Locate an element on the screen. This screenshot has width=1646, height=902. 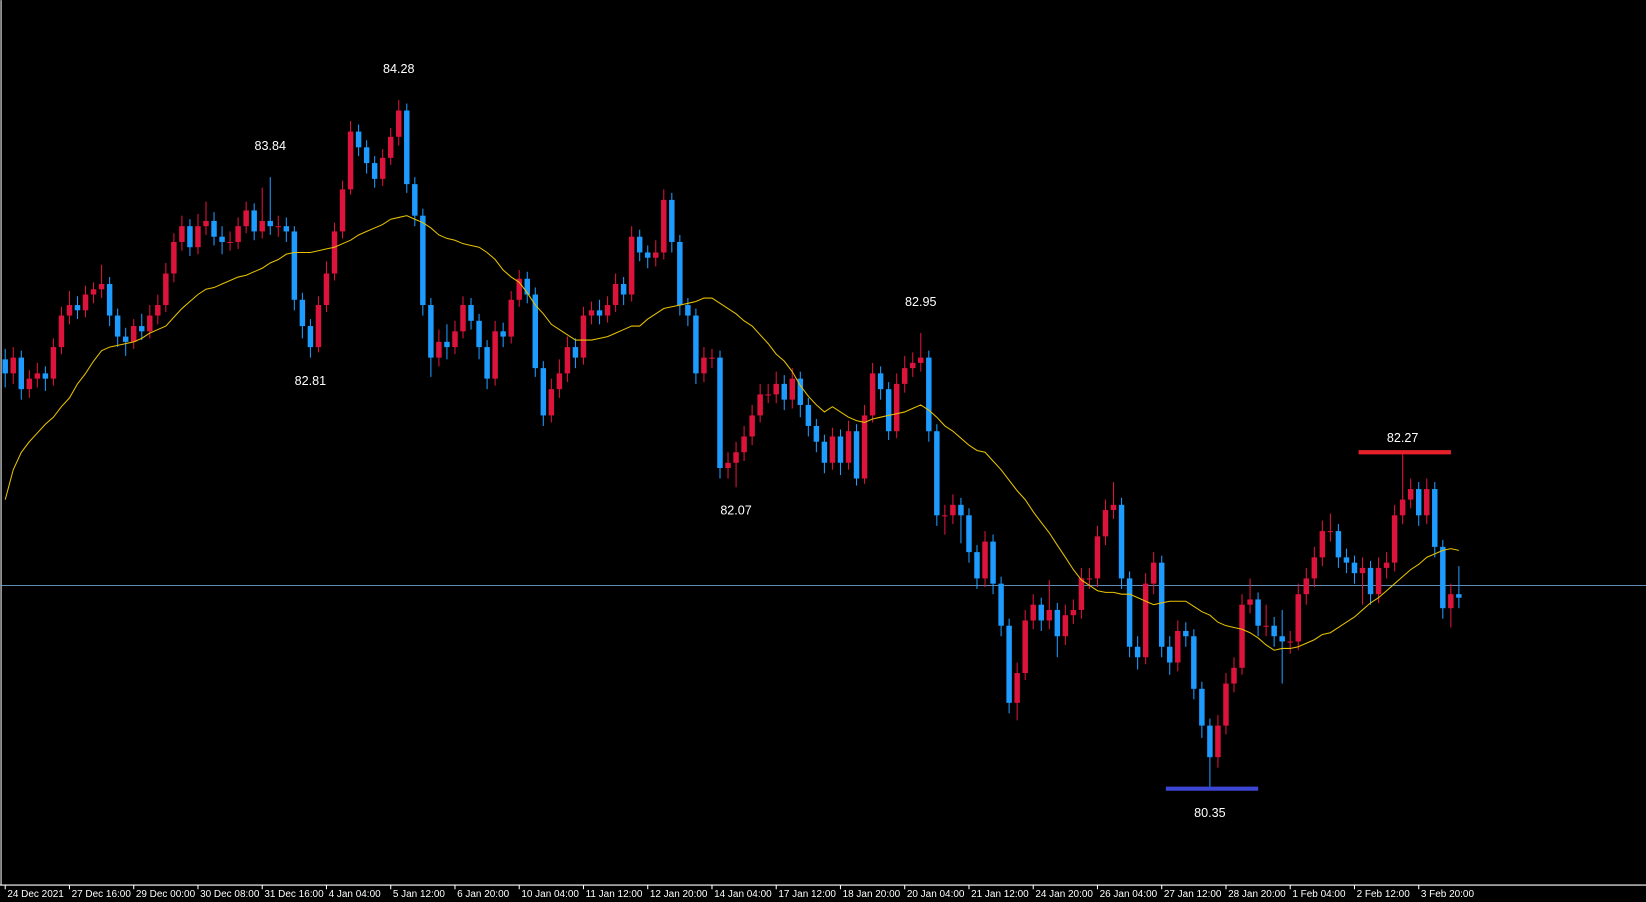
price-annotation: 82.27 is located at coordinates (1402, 438).